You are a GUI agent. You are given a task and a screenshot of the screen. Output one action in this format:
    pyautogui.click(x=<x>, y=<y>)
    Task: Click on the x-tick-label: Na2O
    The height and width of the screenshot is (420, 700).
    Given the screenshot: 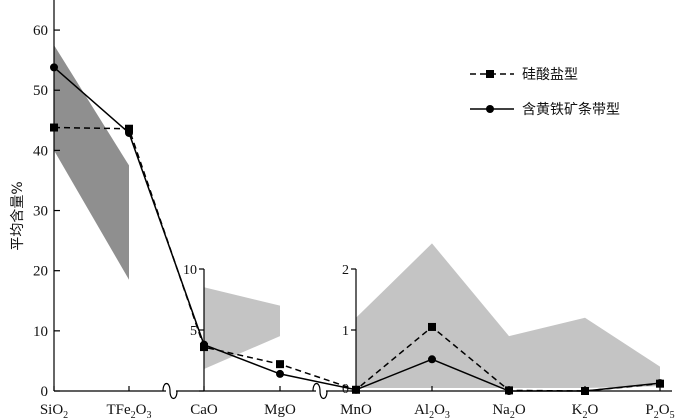 What is the action you would take?
    pyautogui.click(x=509, y=411)
    